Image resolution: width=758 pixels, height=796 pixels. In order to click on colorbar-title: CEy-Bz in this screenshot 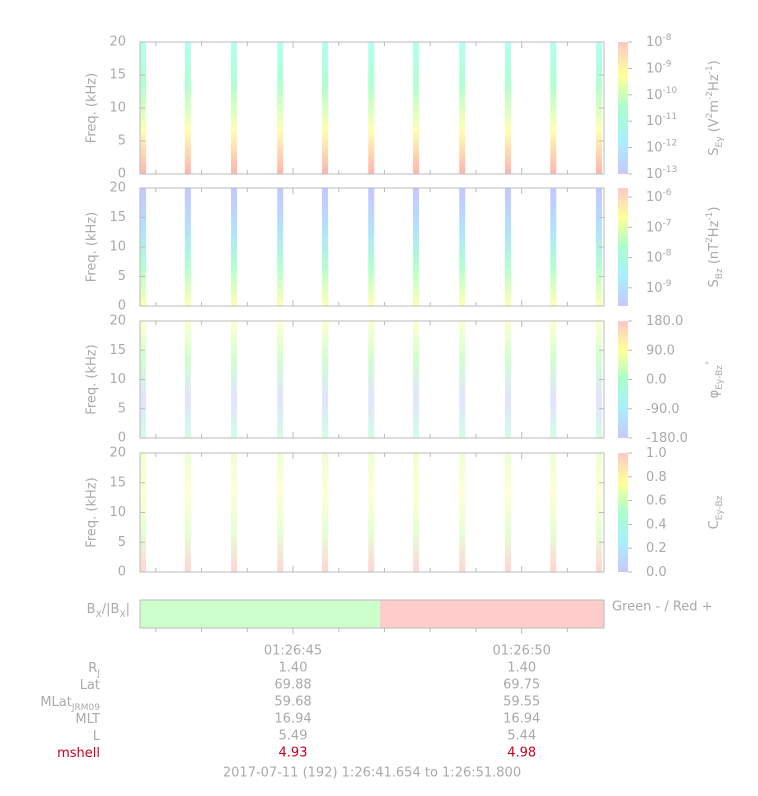, I will do `click(716, 512)`.